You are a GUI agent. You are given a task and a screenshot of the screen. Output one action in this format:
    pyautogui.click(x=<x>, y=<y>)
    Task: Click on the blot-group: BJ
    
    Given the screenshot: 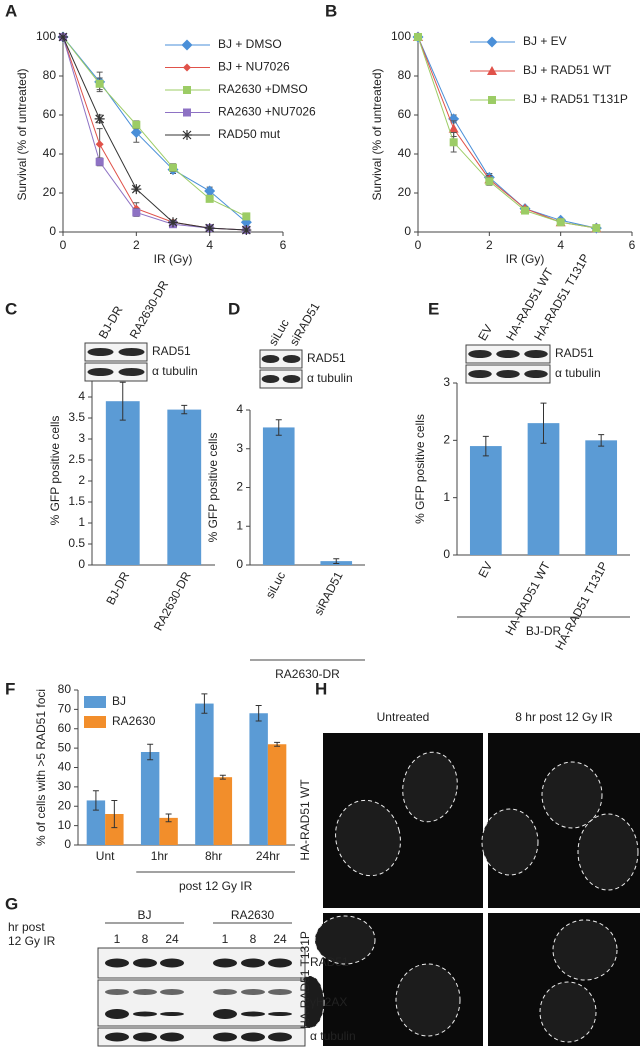 What is the action you would take?
    pyautogui.click(x=144, y=915)
    